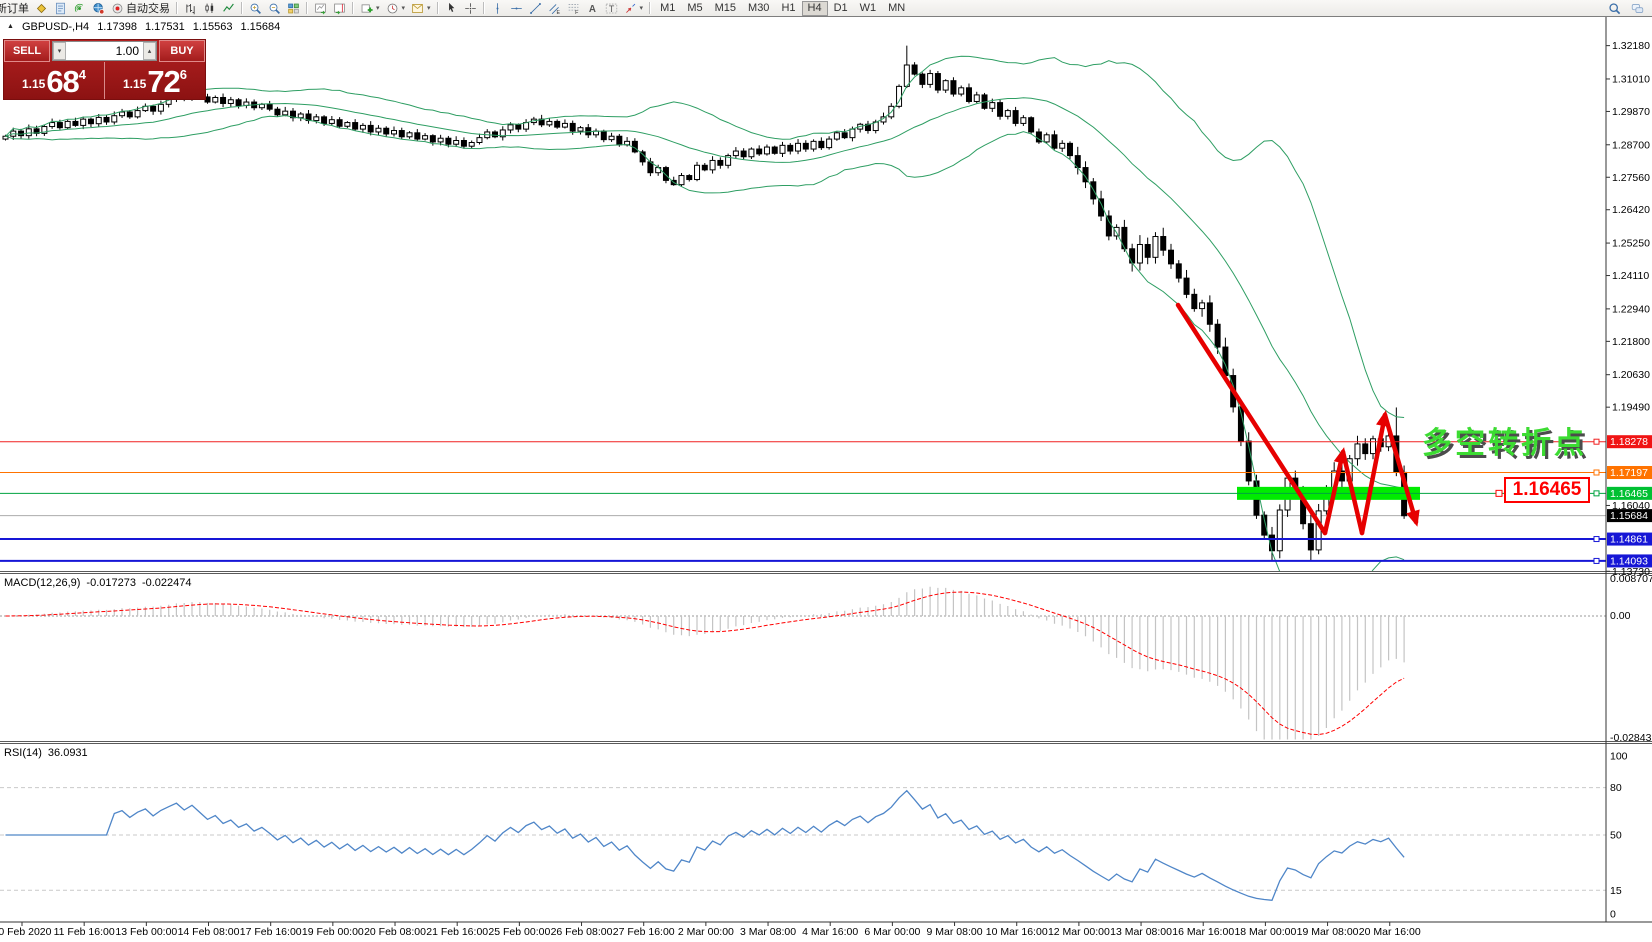 This screenshot has height=942, width=1652. I want to click on text-icon: A, so click(592, 8).